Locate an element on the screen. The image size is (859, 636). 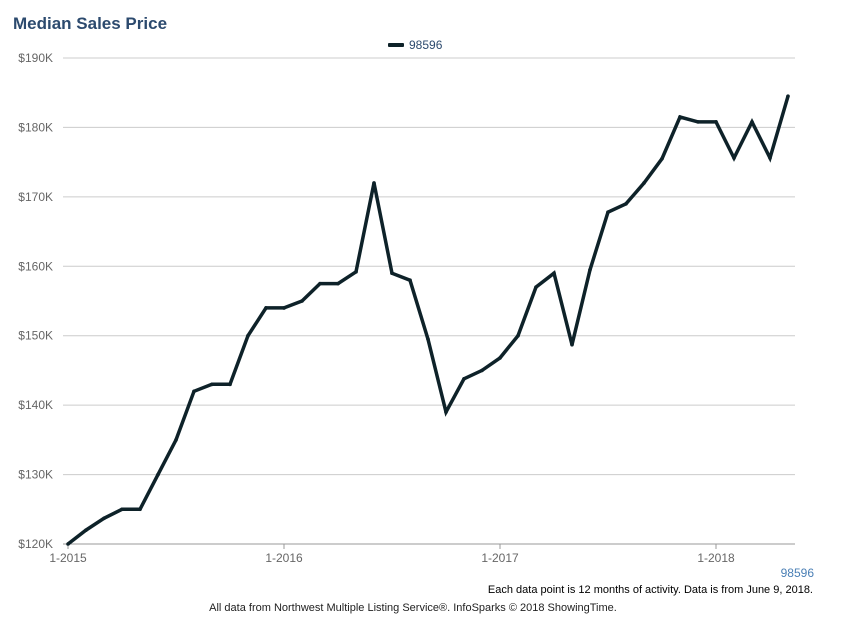
x-tick-label: 1-2018 is located at coordinates (716, 558).